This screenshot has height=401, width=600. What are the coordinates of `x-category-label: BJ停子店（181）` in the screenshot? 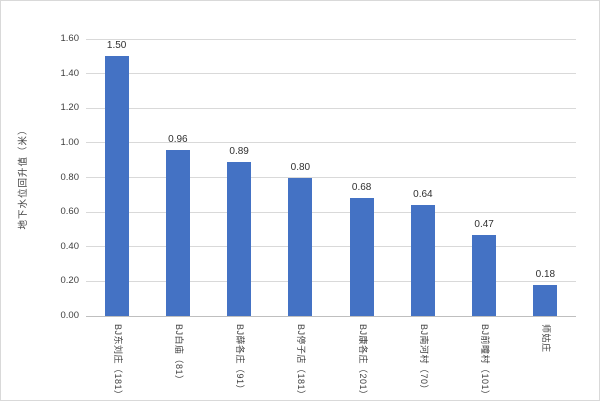 It's located at (301, 362).